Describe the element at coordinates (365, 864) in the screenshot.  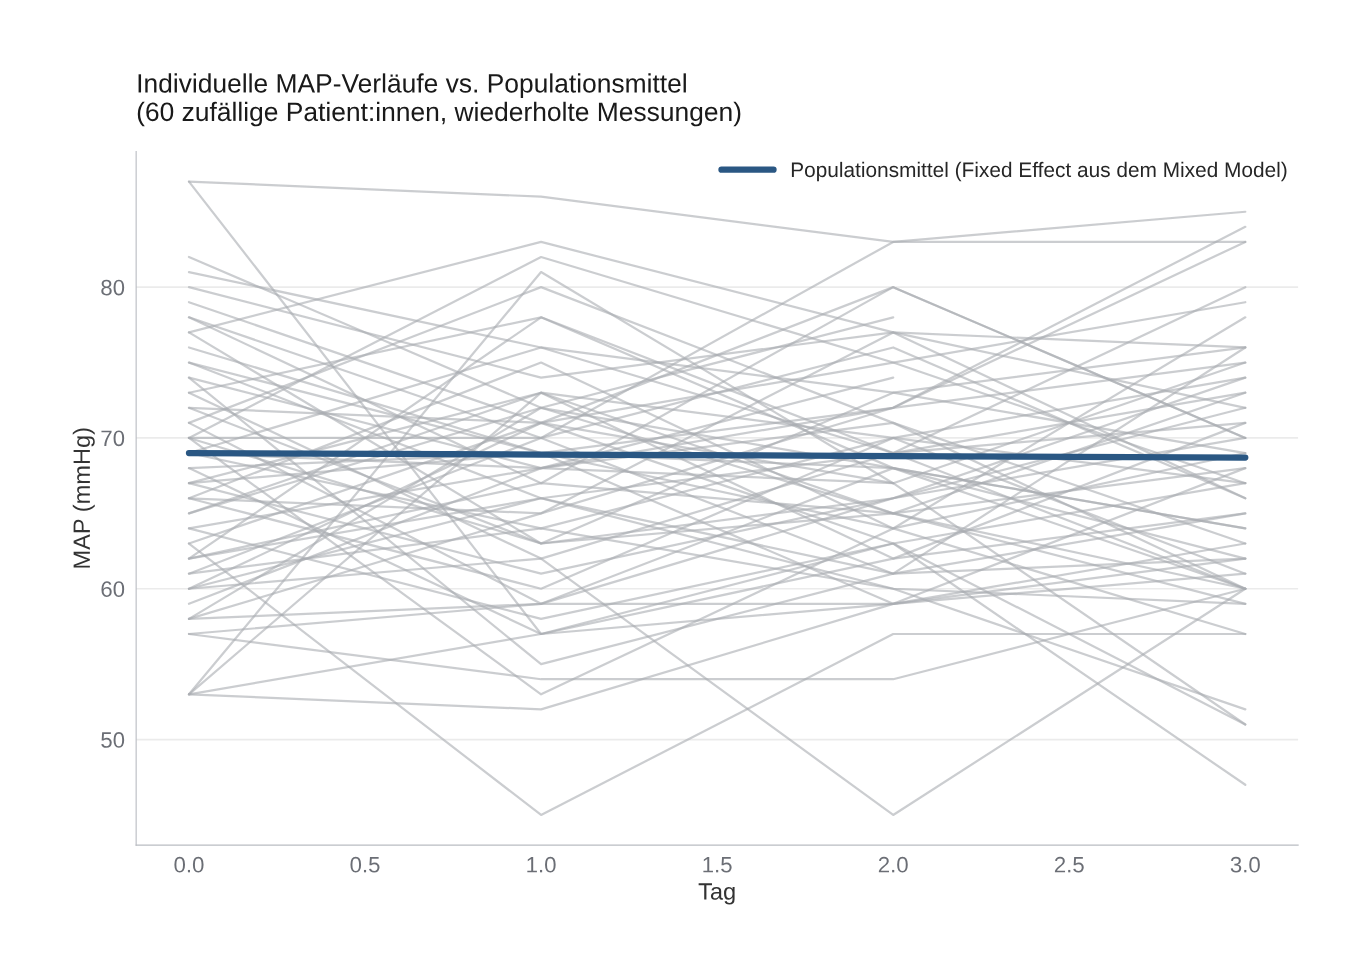
I see `x-tick-label: 0.5` at that location.